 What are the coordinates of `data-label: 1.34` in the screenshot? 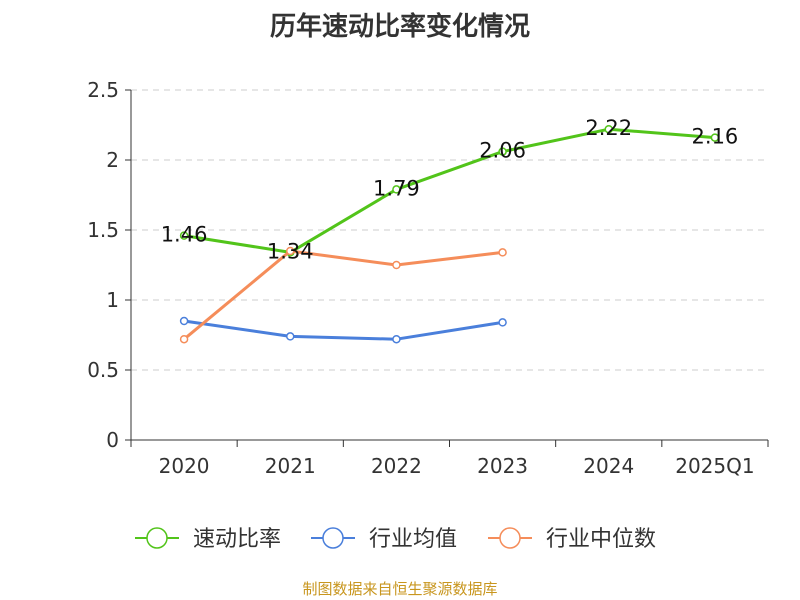 It's located at (290, 251).